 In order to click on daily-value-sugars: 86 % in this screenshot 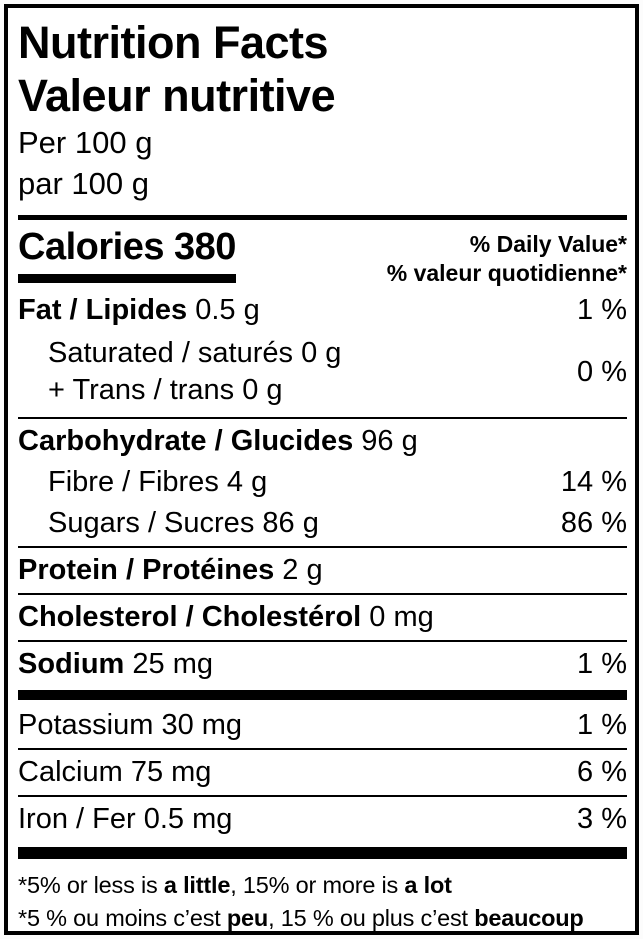, I will do `click(593, 523)`.